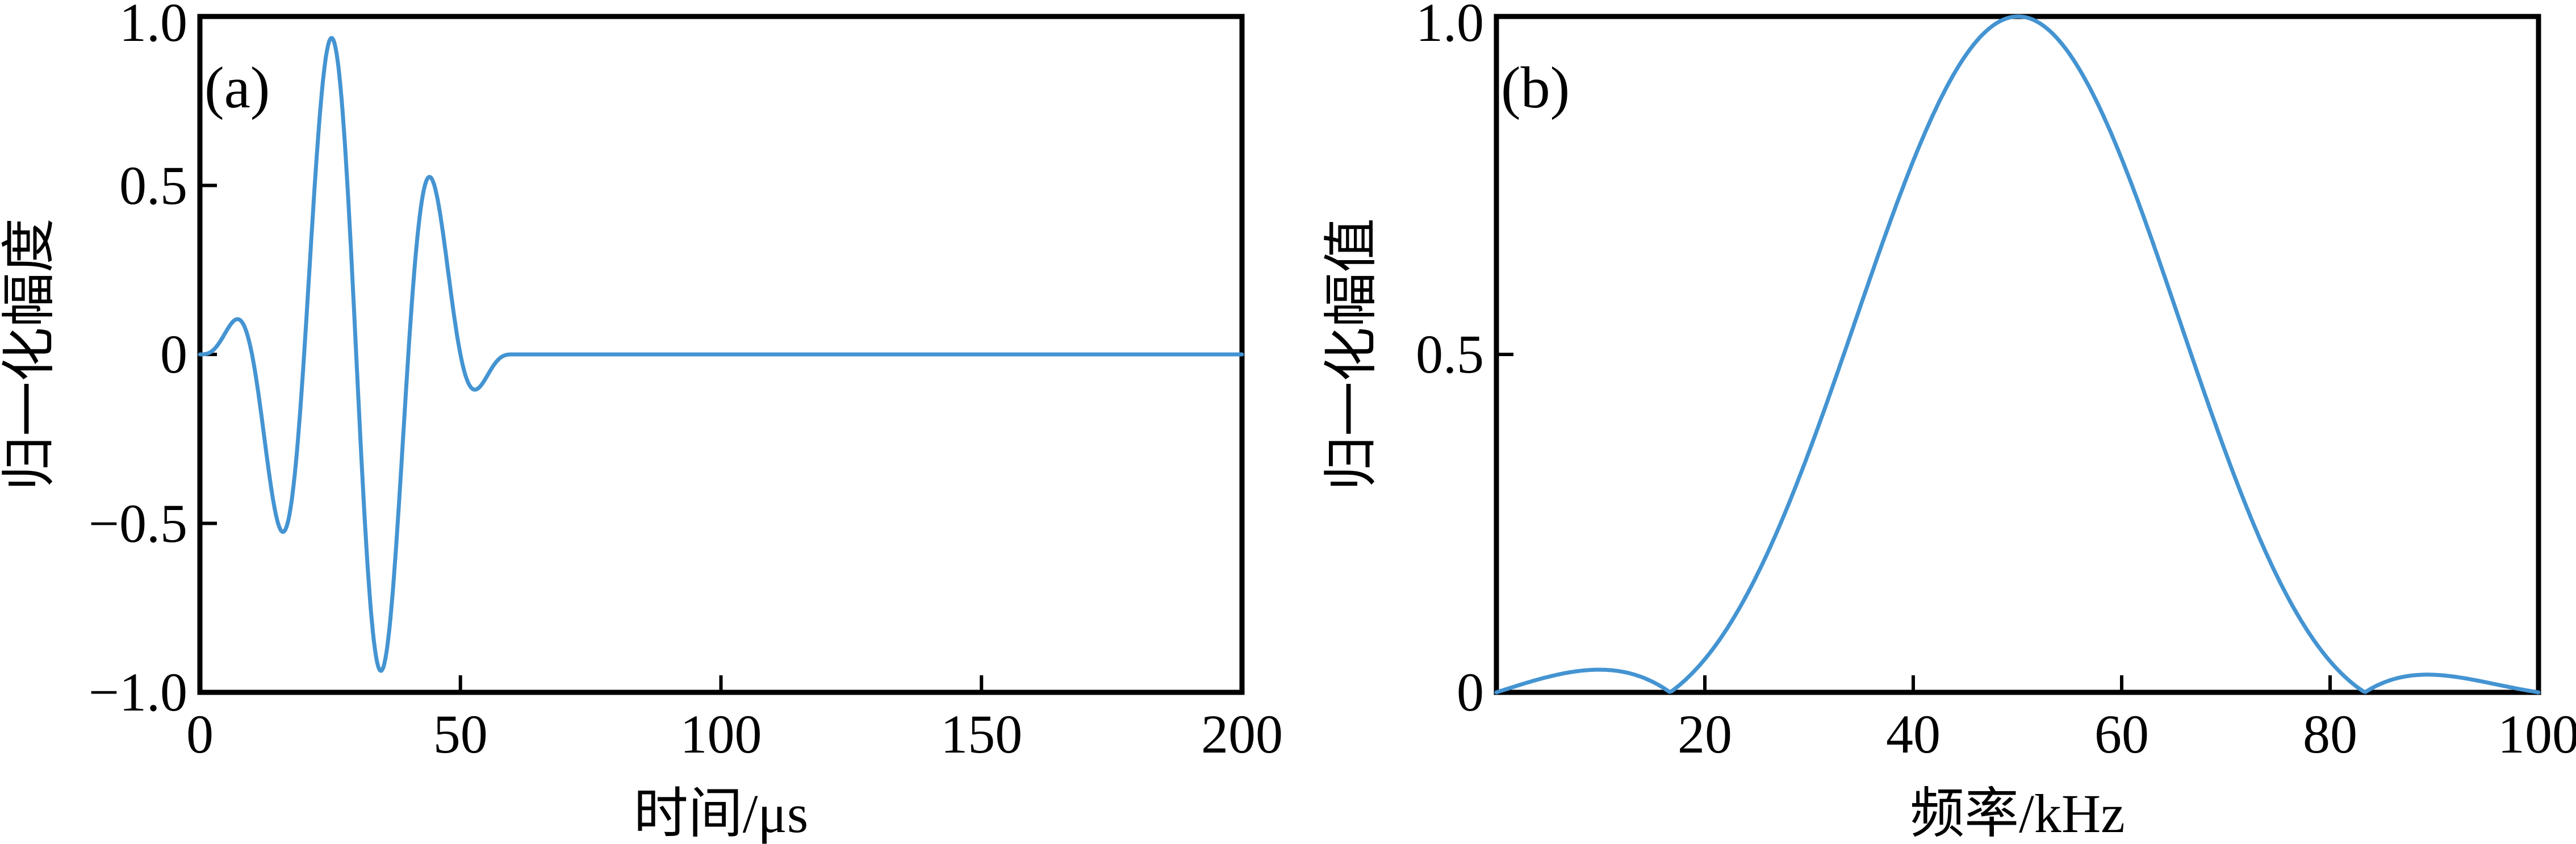 Image resolution: width=2576 pixels, height=844 pixels. What do you see at coordinates (1535, 87) in the screenshot?
I see `panel-b-label: (b)` at bounding box center [1535, 87].